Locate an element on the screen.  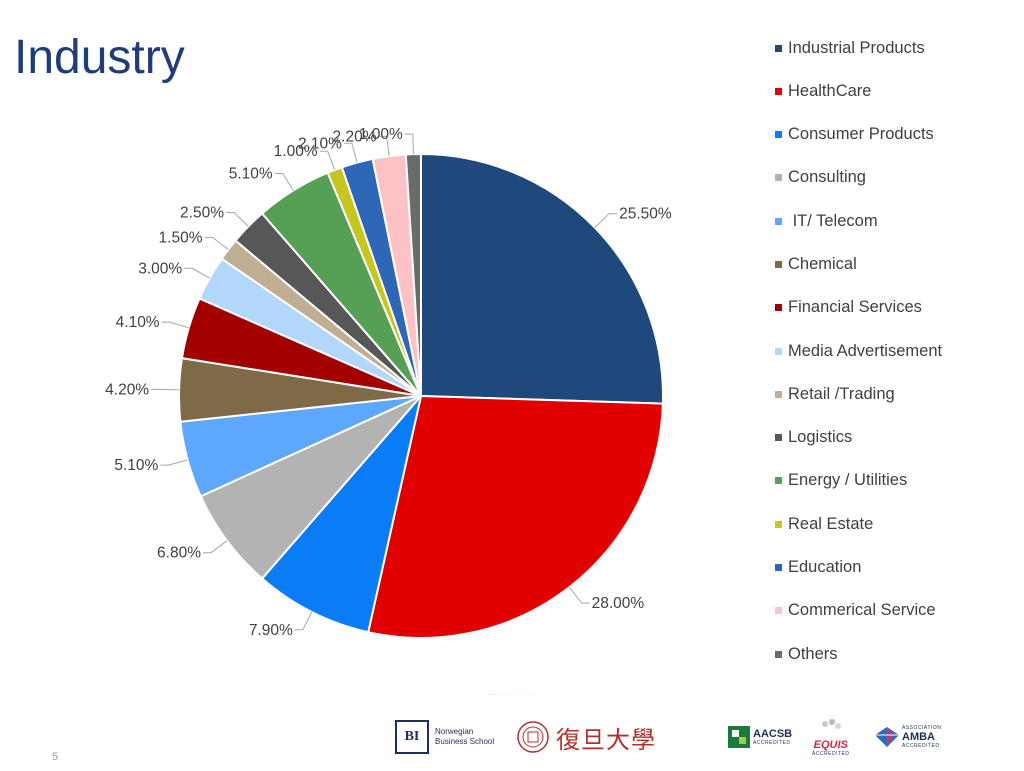
legend-label: IT/ Telecom is located at coordinates (833, 220).